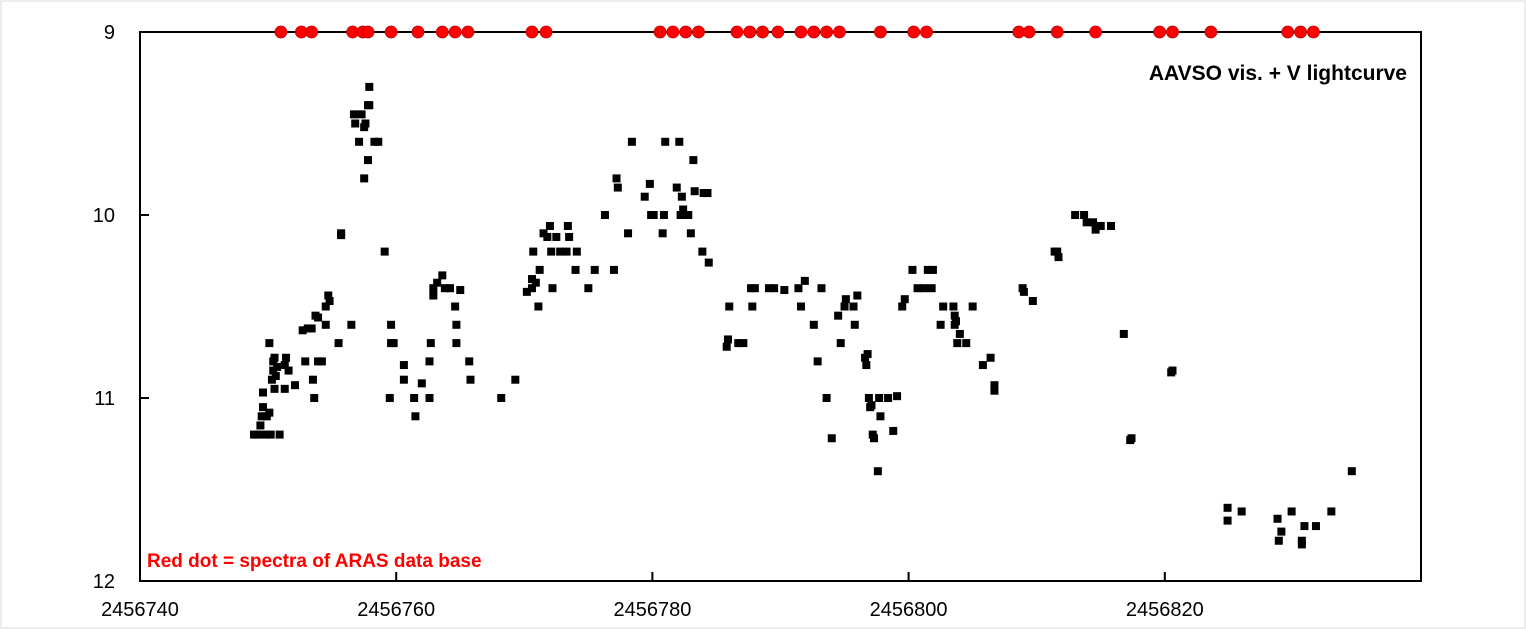  Describe the element at coordinates (104, 582) in the screenshot. I see `y-tick-label: 12` at that location.